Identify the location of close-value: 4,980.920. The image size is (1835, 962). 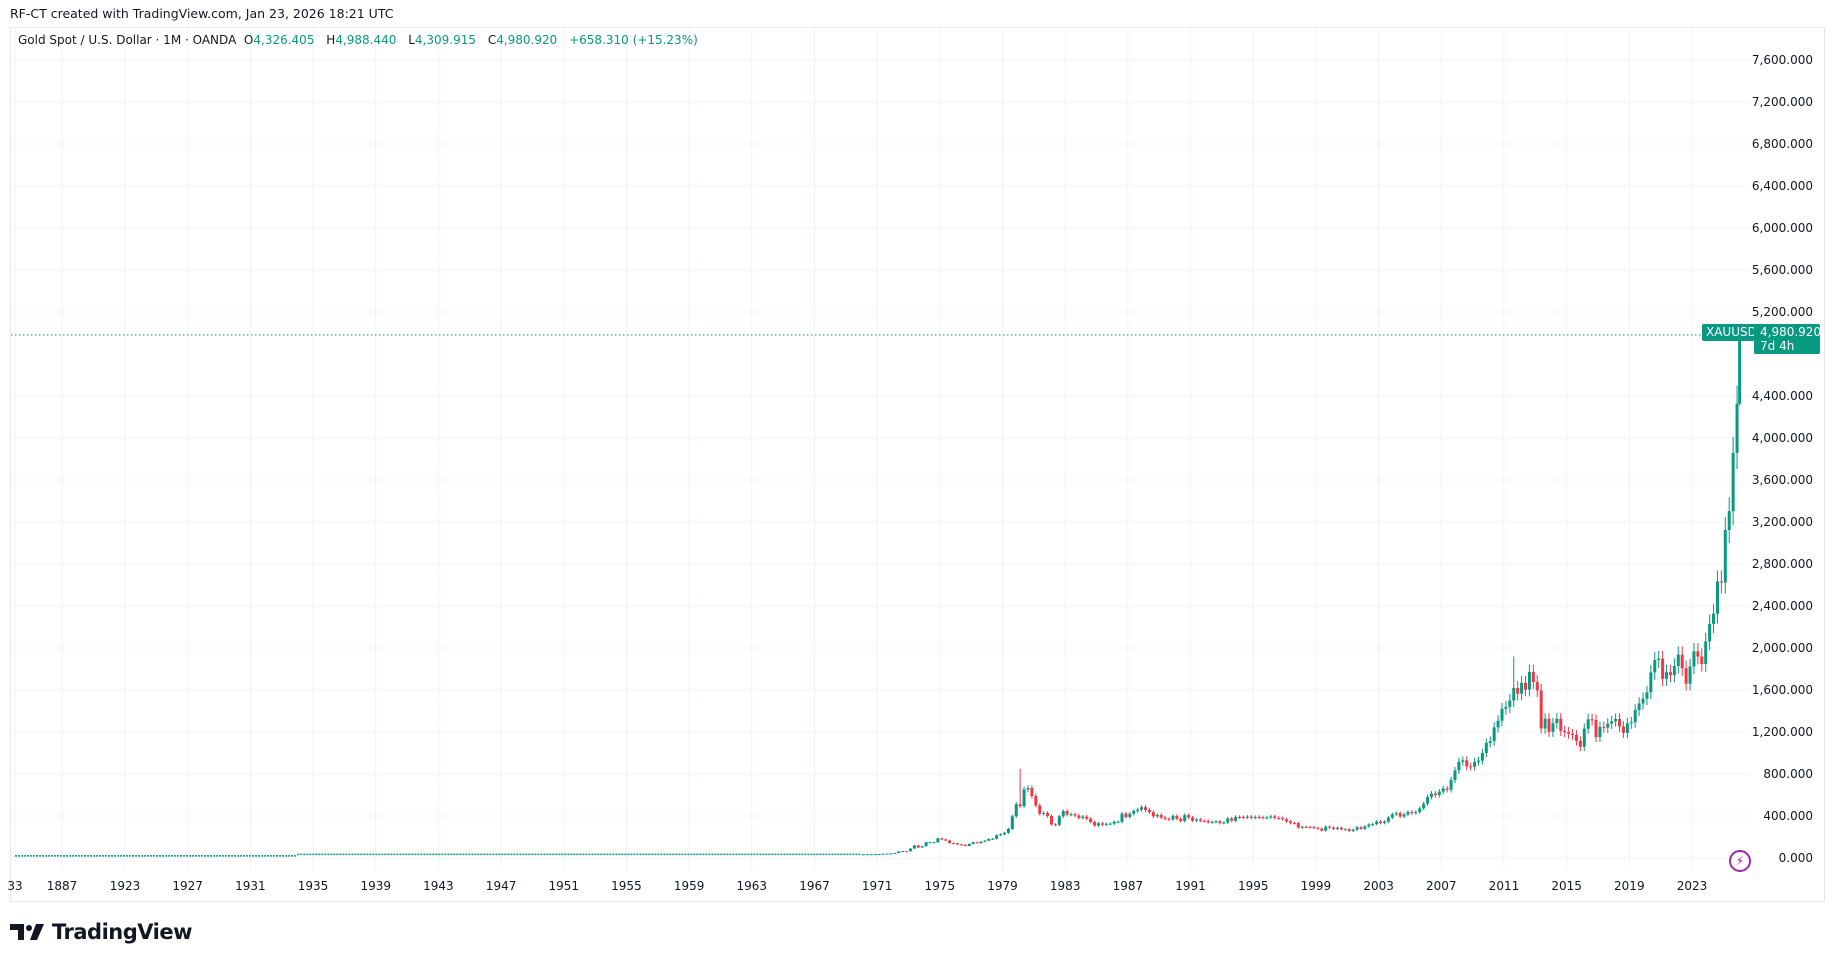
(527, 40).